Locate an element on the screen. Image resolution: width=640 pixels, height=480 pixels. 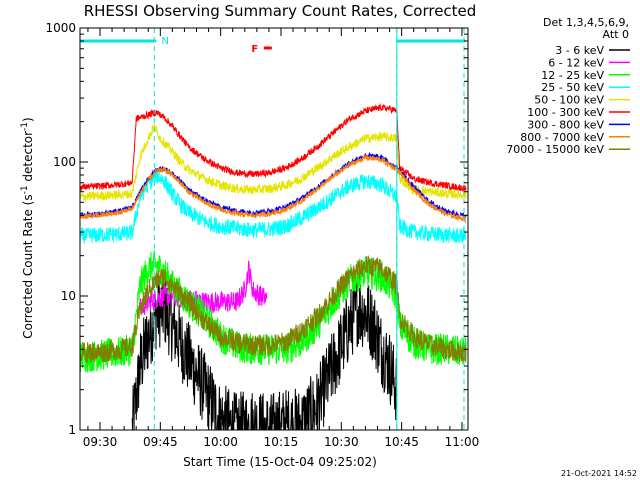
y-tick-label-1: 1 is located at coordinates (72, 430).